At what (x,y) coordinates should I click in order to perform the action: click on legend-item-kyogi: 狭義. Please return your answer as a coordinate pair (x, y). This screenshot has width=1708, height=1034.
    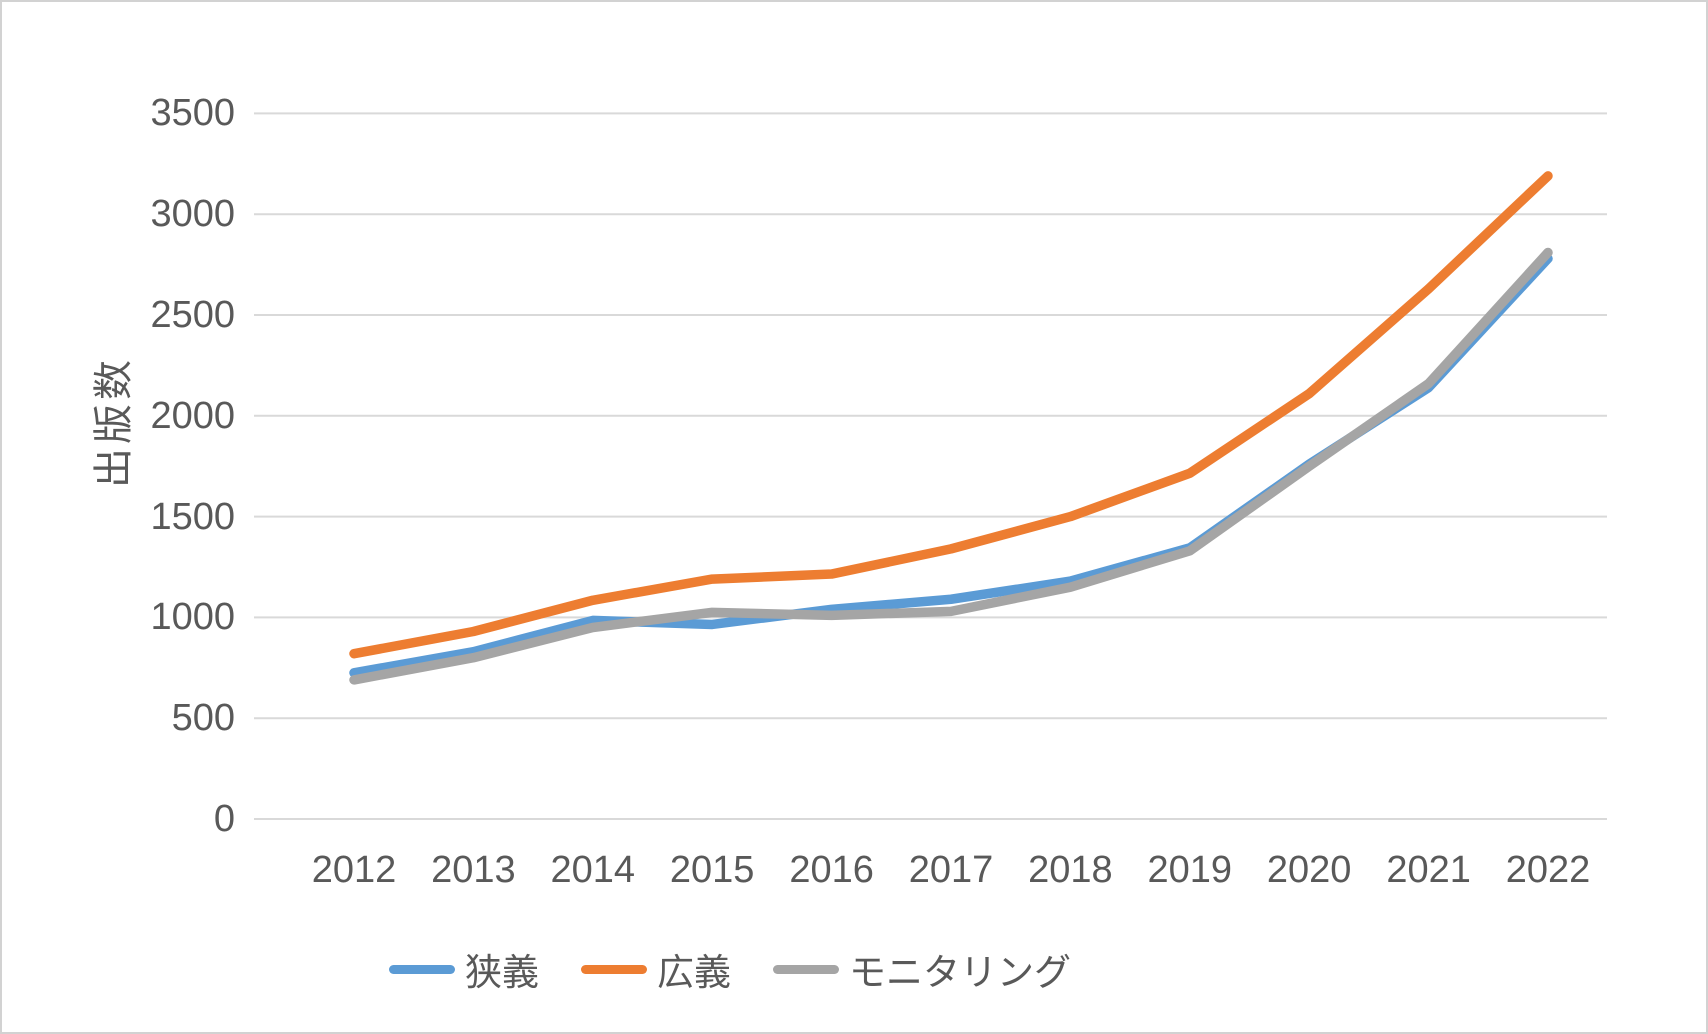
    Looking at the image, I should click on (464, 969).